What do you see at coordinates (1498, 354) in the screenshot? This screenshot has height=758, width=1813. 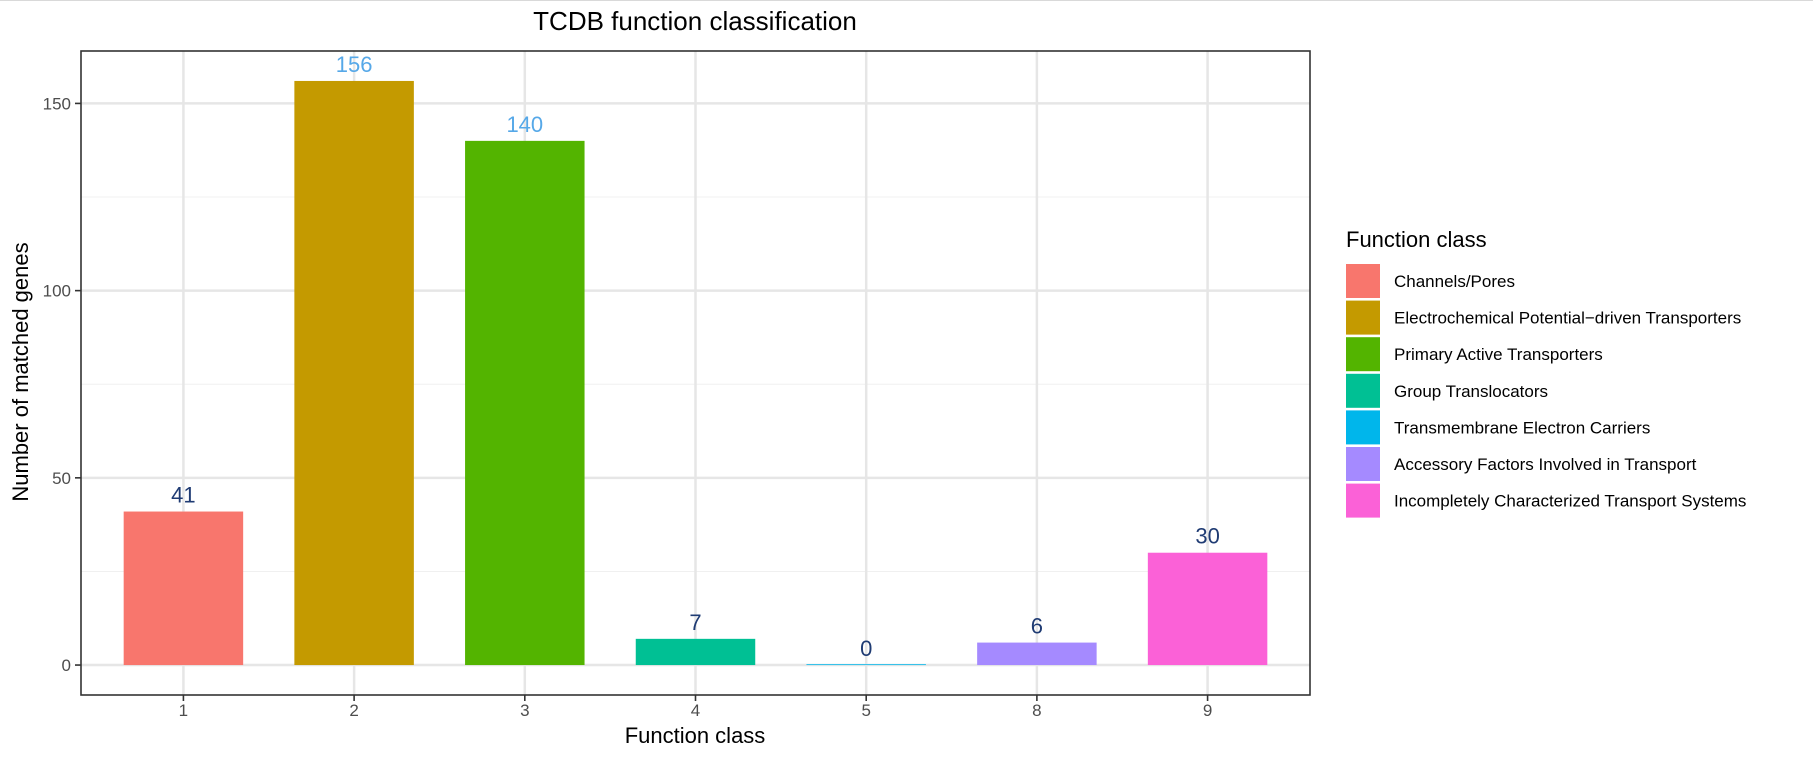 I see `legend-label: Primary Active Transporters` at bounding box center [1498, 354].